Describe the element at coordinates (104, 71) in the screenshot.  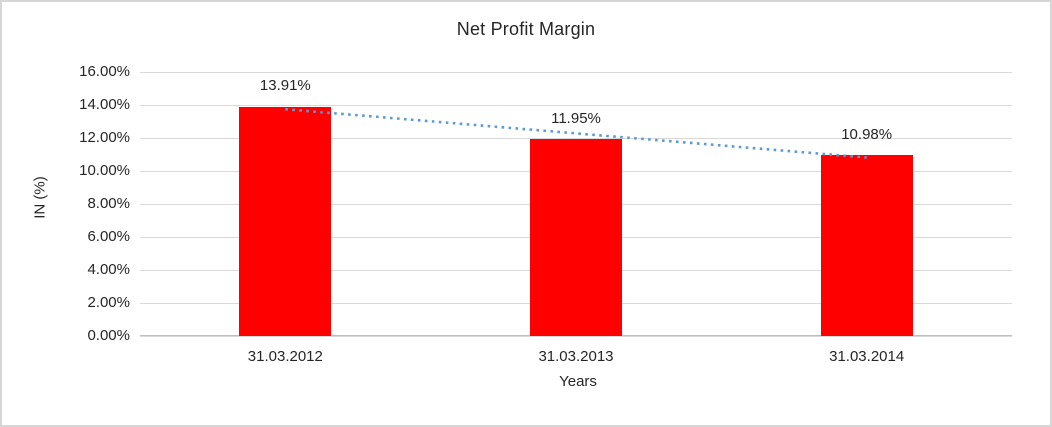
I see `y-tick-label: 16.00%` at that location.